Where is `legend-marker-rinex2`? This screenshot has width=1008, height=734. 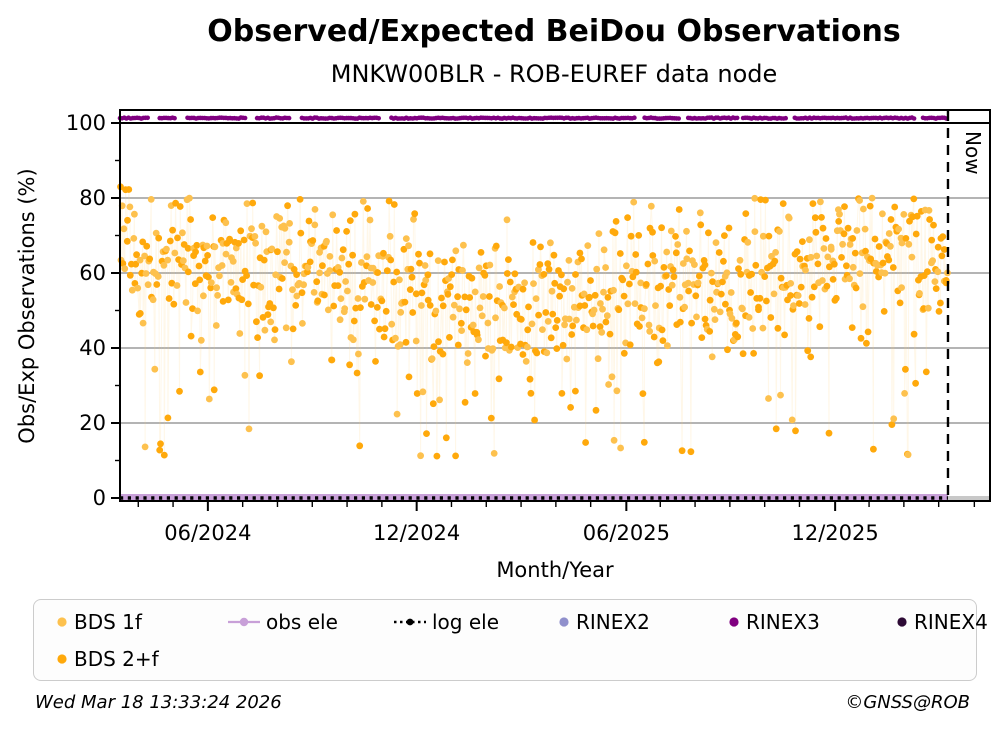 legend-marker-rinex2 is located at coordinates (564, 622).